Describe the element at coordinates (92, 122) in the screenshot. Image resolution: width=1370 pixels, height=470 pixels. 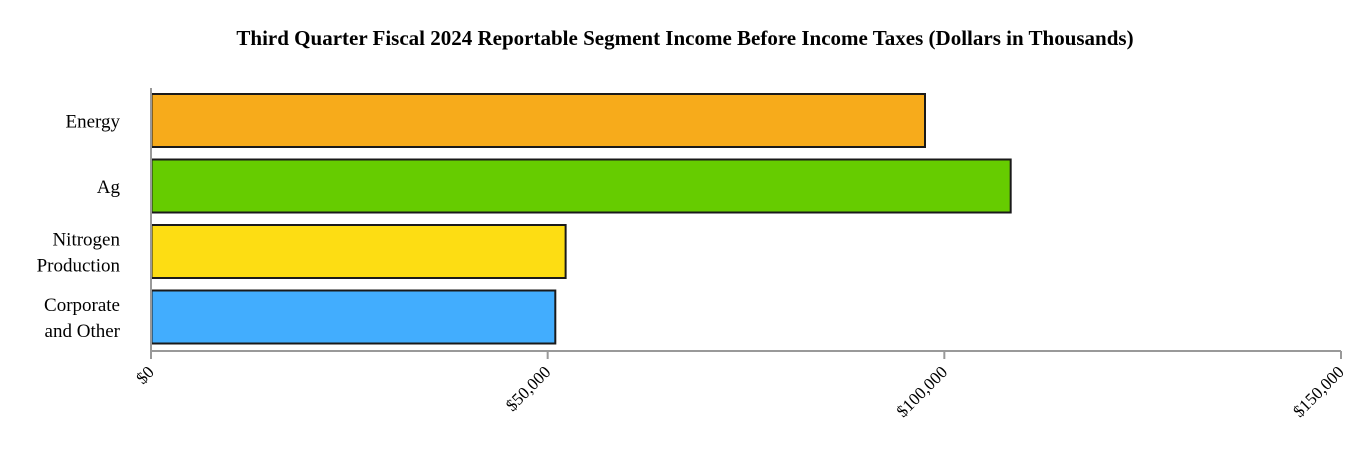
I see `category-label-0: Energy` at that location.